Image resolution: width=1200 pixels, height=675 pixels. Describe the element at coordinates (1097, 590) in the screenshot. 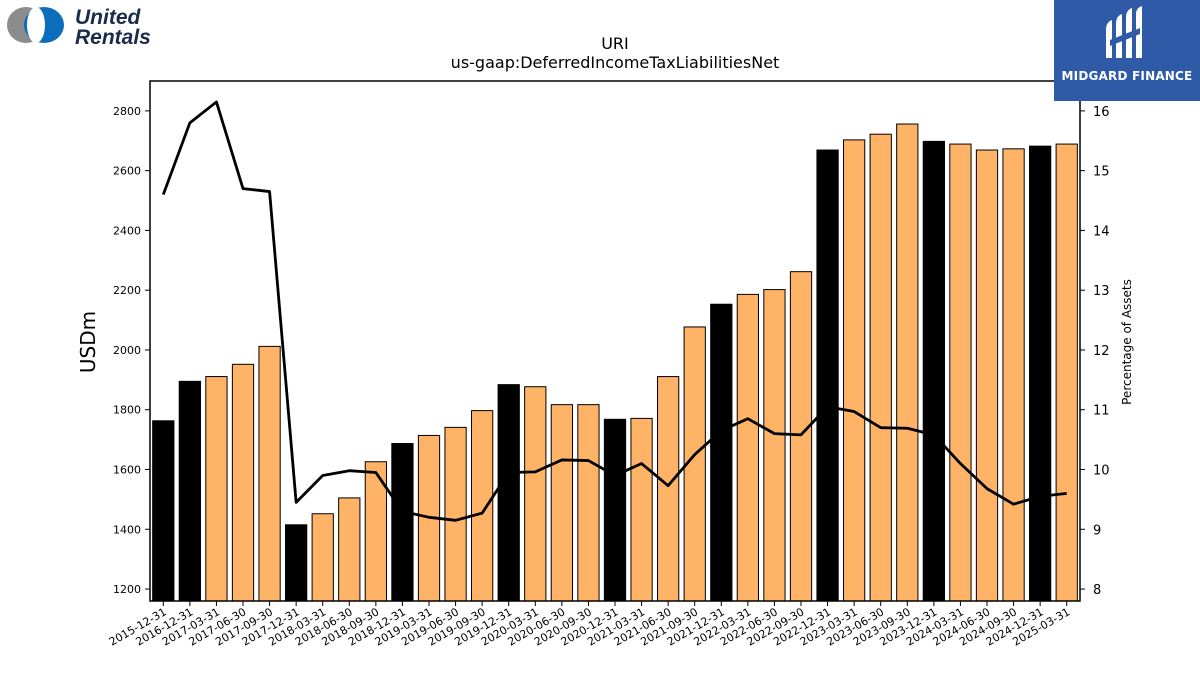

I see `y2-tick-label: 8` at that location.